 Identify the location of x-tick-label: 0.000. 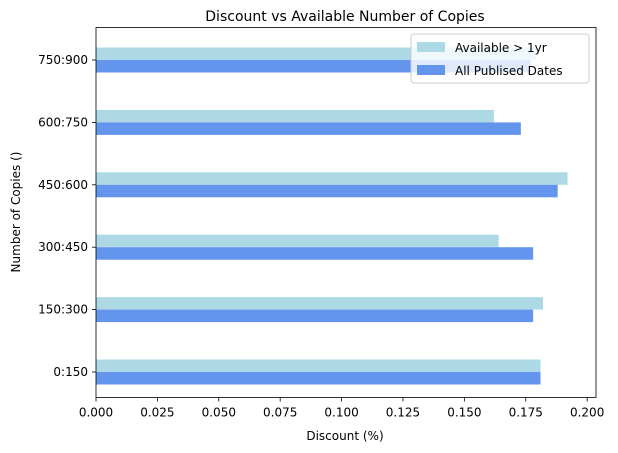
(96, 413).